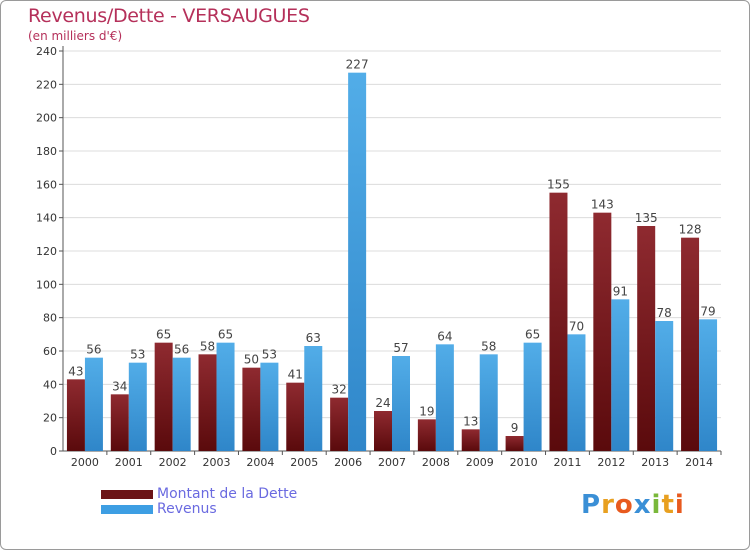 The width and height of the screenshot is (750, 550). What do you see at coordinates (304, 462) in the screenshot?
I see `x-tick-label: 2005` at bounding box center [304, 462].